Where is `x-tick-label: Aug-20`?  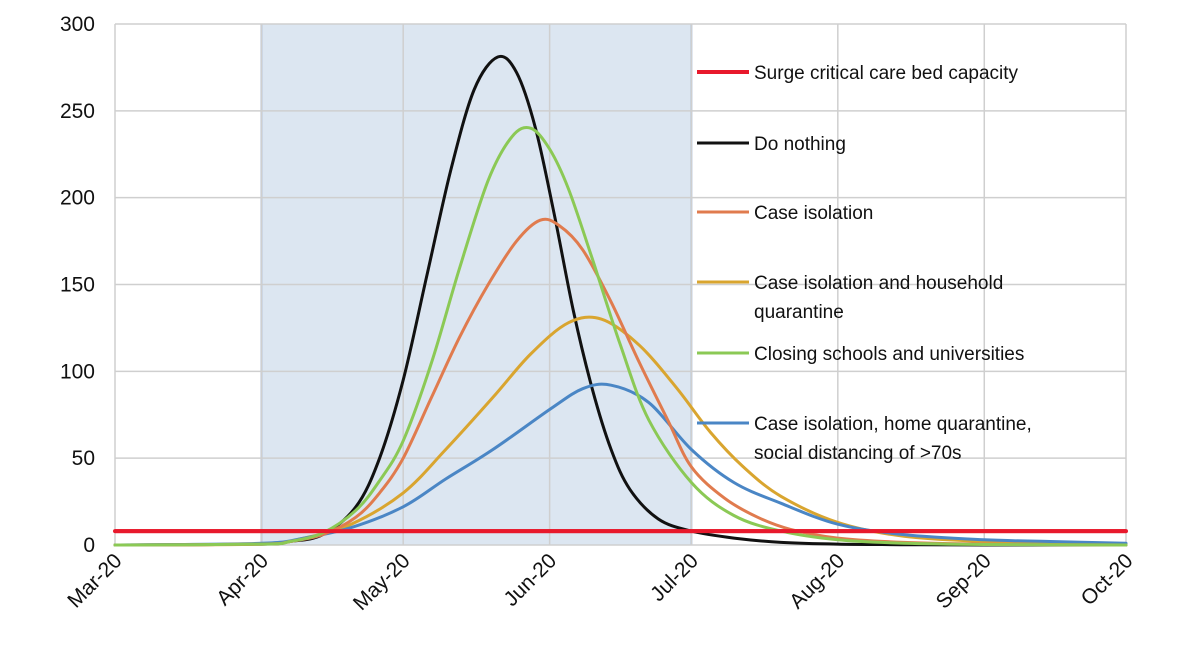 x-tick-label: Aug-20 is located at coordinates (817, 581).